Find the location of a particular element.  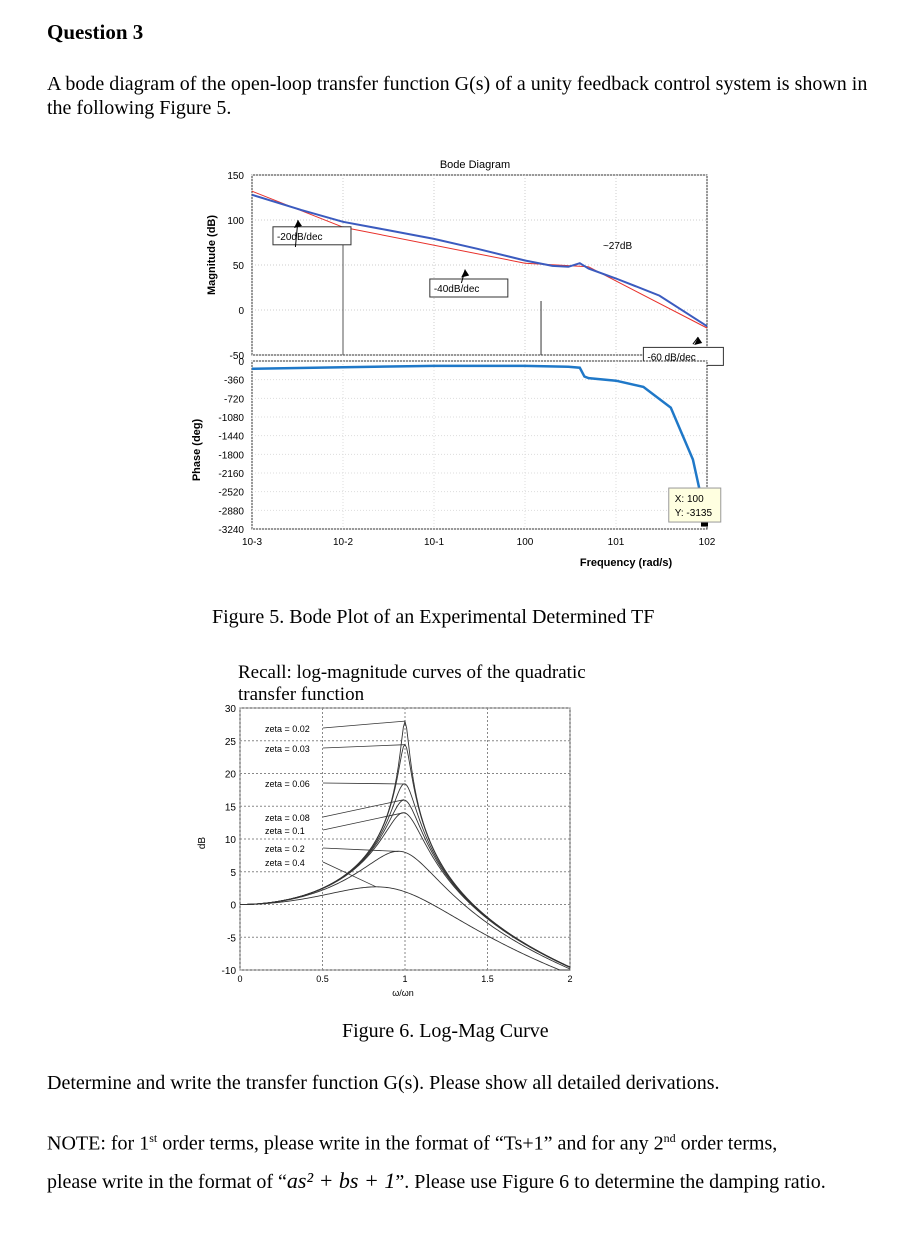

x-tick-label: 10-3 is located at coordinates (252, 542).